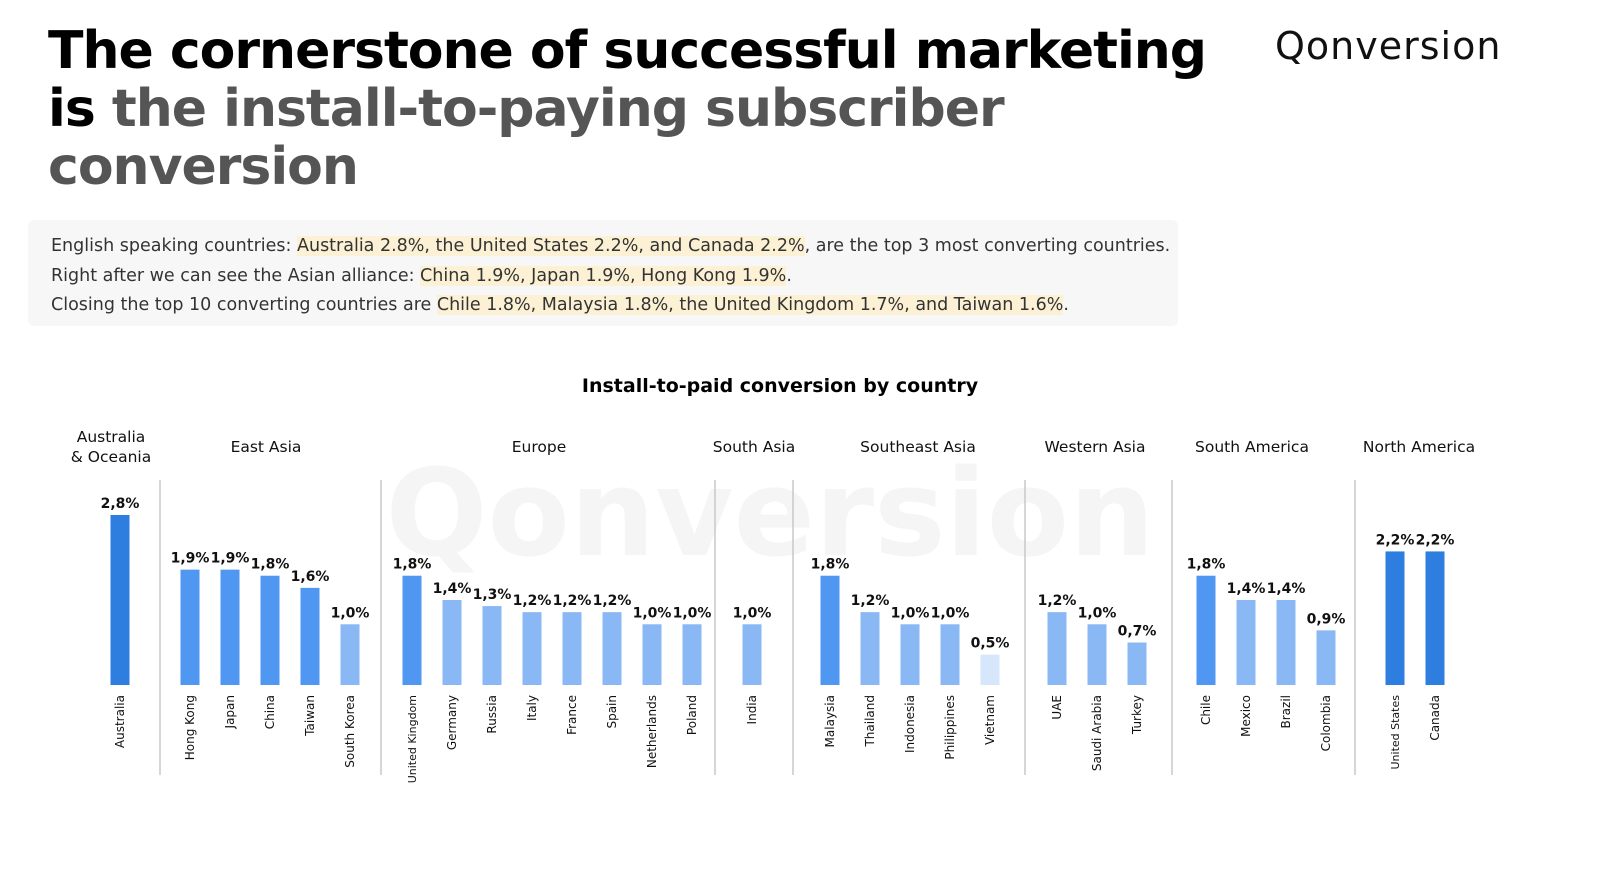 The image size is (1600, 876). I want to click on country-label-canada: Canada, so click(1435, 718).